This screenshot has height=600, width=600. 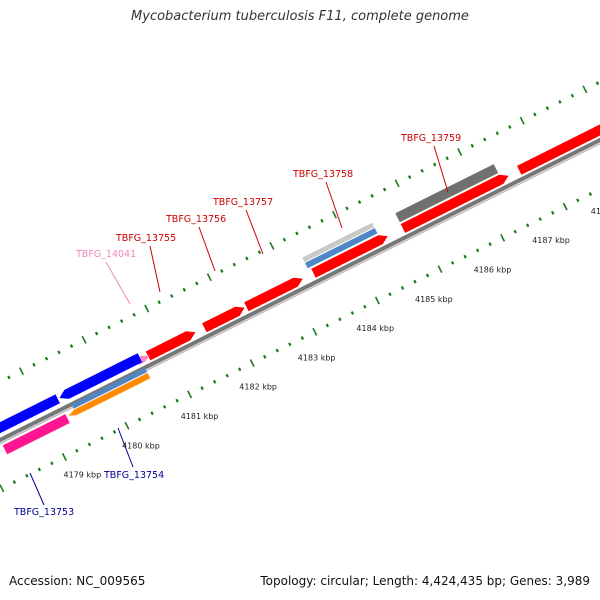 What do you see at coordinates (30, 414) in the screenshot?
I see `feature-blue-left` at bounding box center [30, 414].